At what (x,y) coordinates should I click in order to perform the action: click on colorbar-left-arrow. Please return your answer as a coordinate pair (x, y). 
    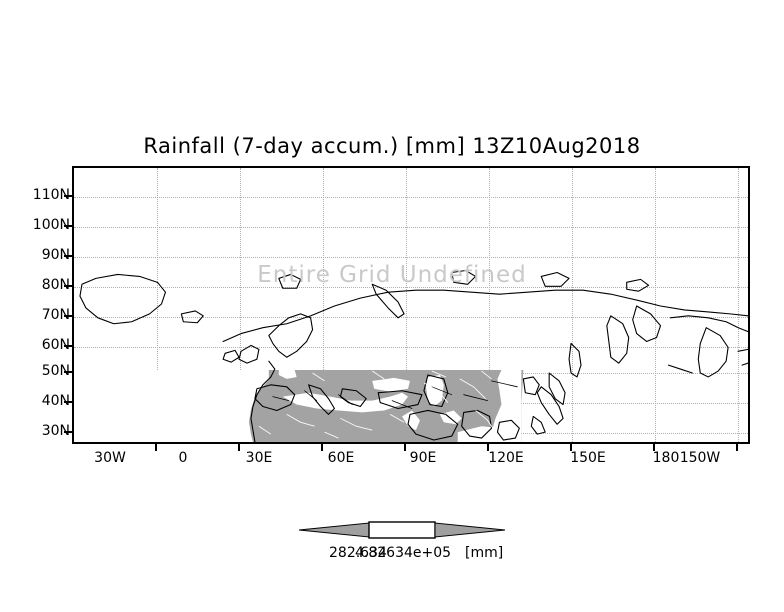
    Looking at the image, I should click on (334, 530).